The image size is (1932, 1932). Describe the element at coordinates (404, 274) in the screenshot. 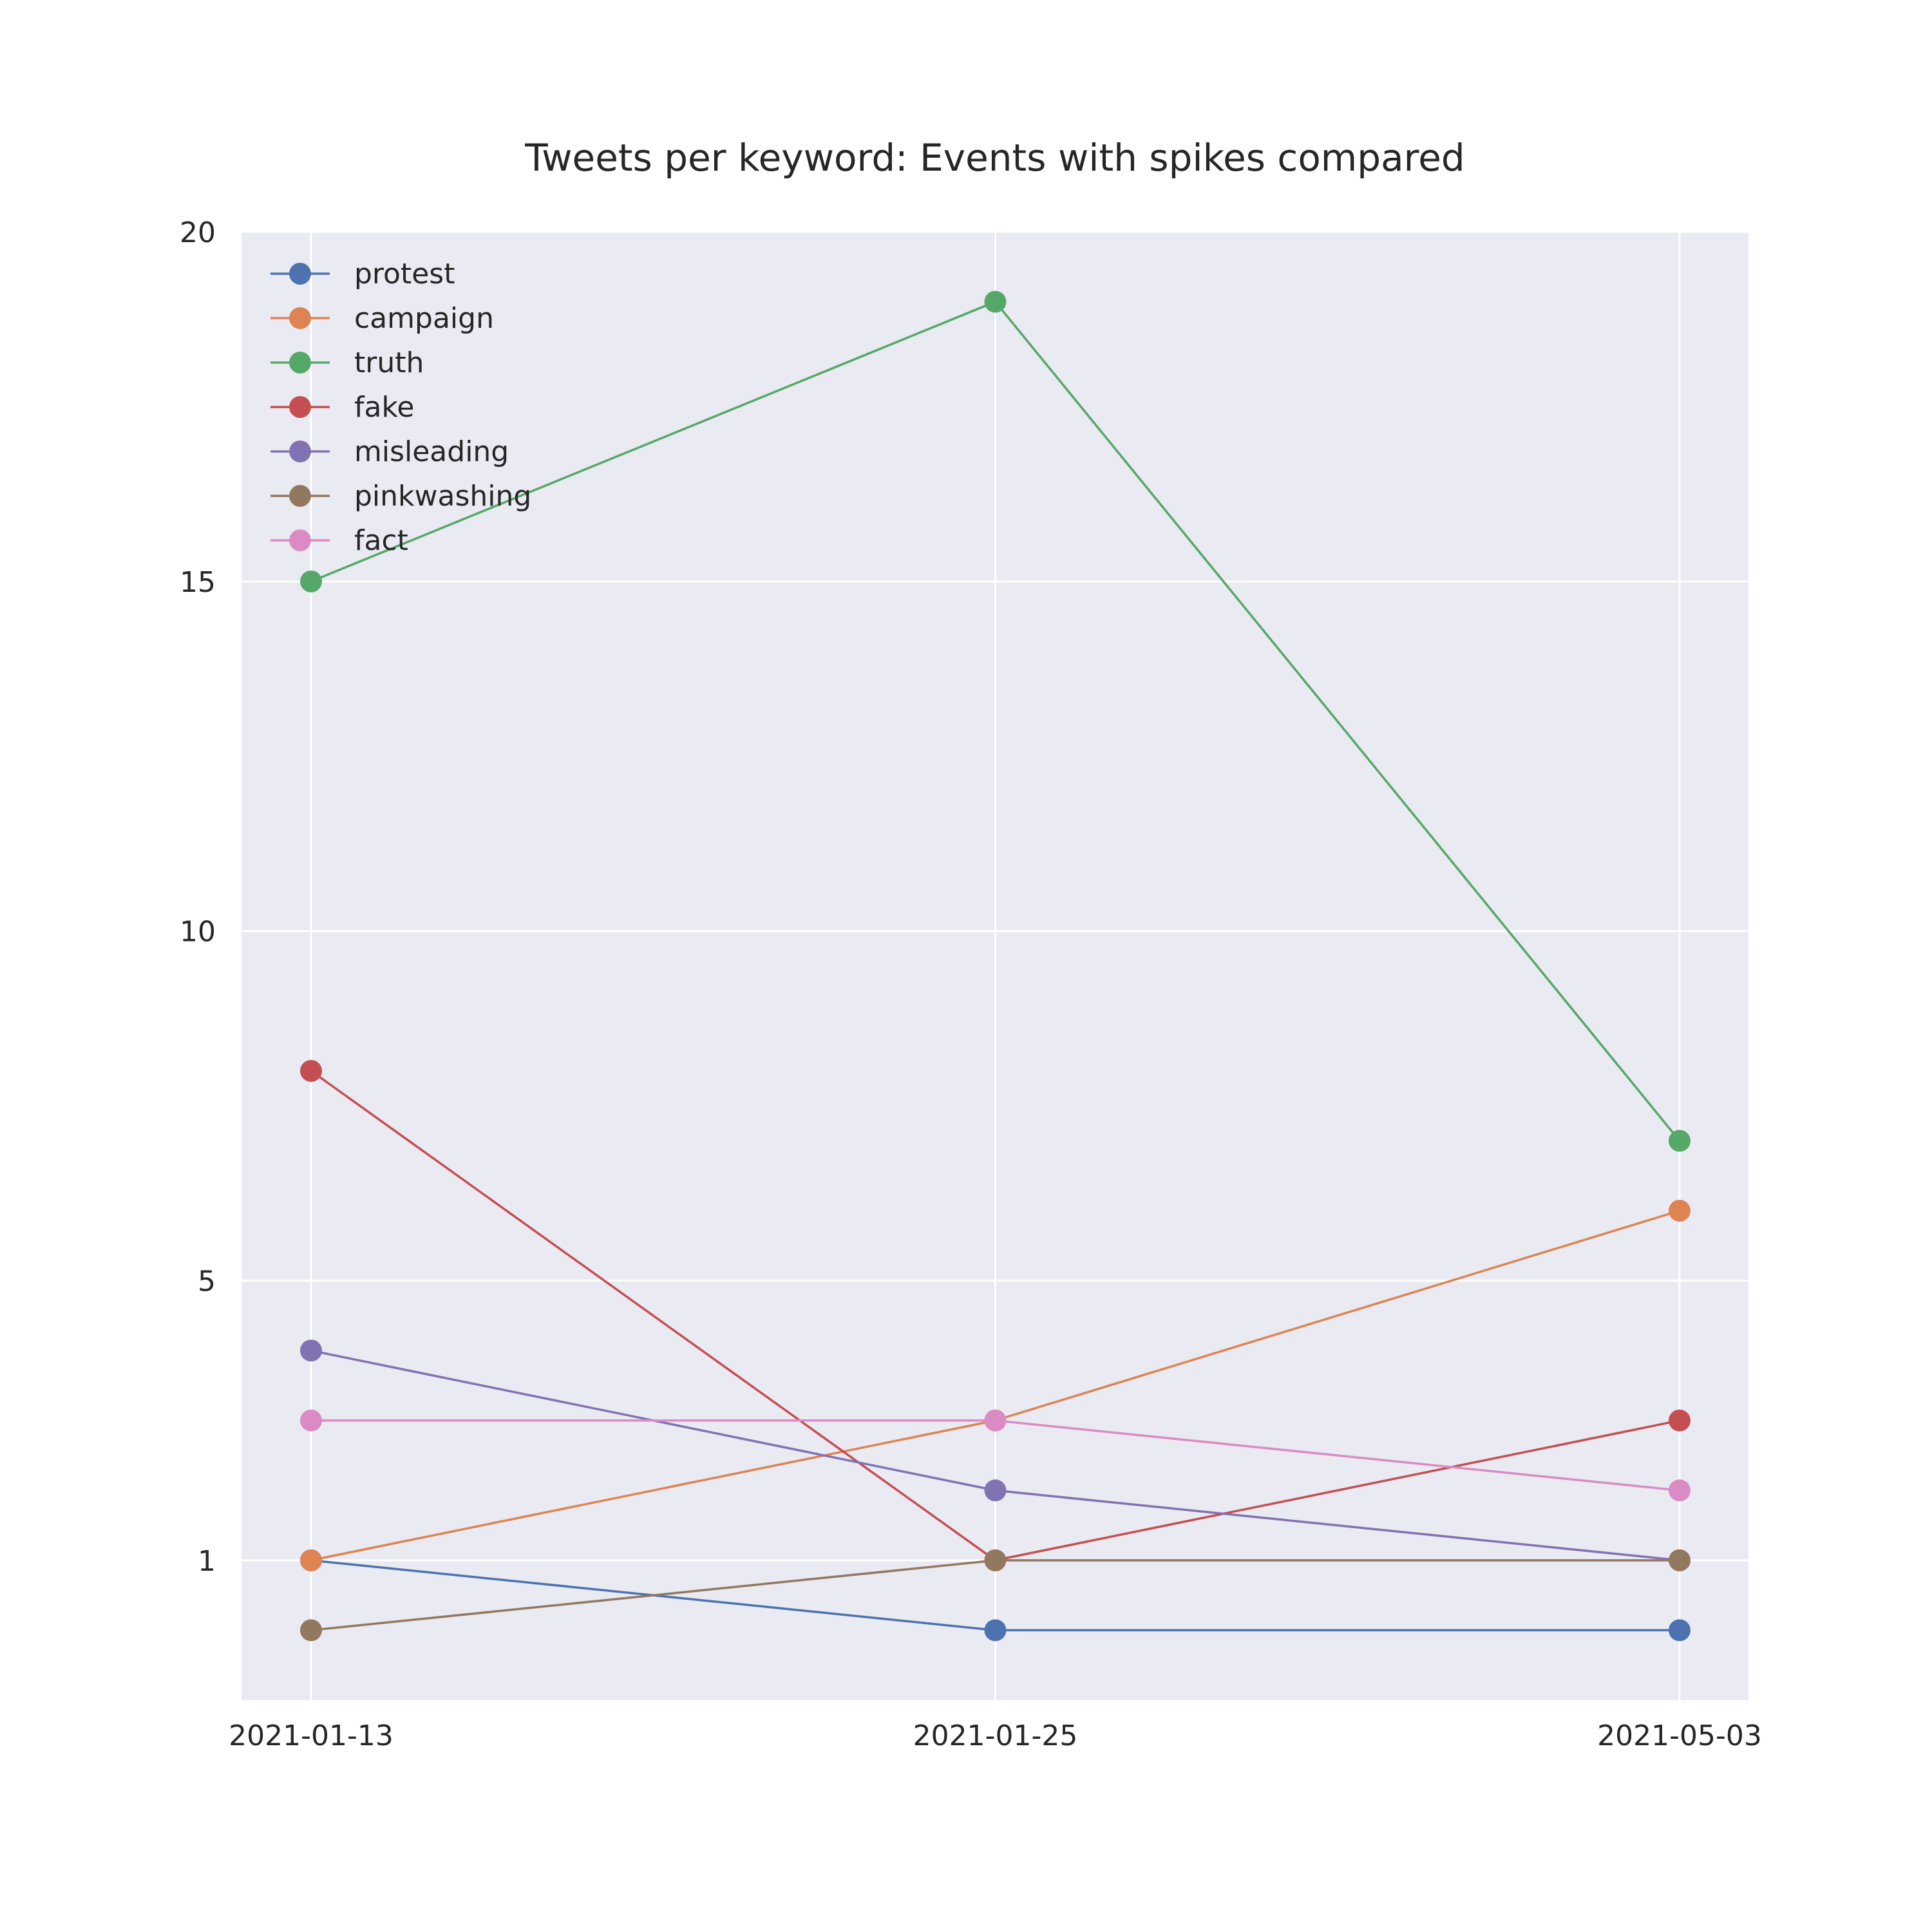

I see `legend-label: protest` at that location.